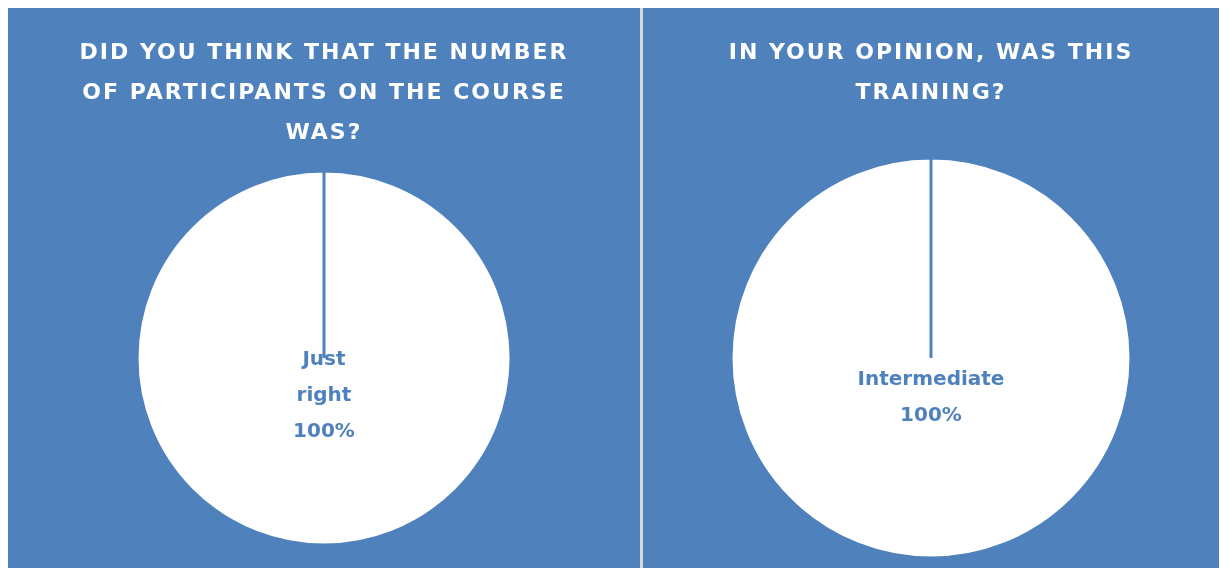 This screenshot has width=1227, height=578. I want to click on slice-label: Just right, so click(324, 375).